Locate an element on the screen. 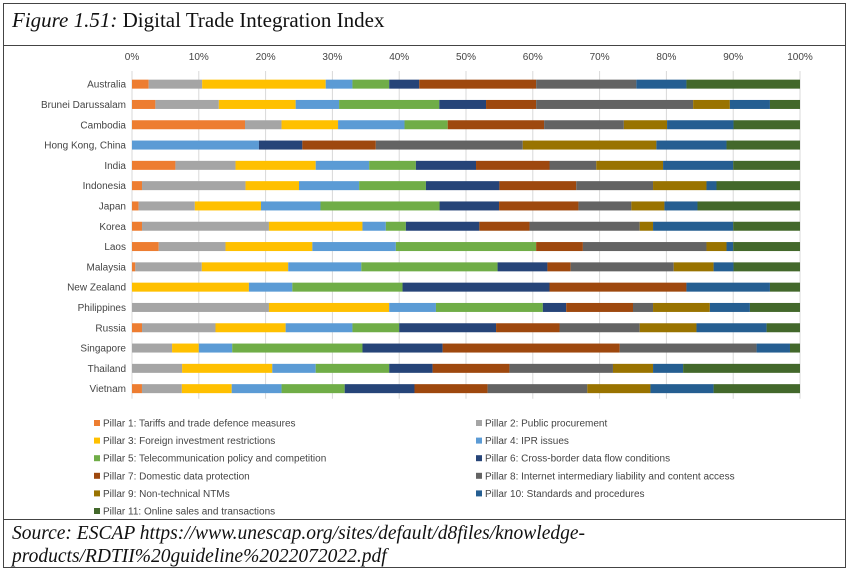 The width and height of the screenshot is (851, 572). category-label: Russia is located at coordinates (110, 328).